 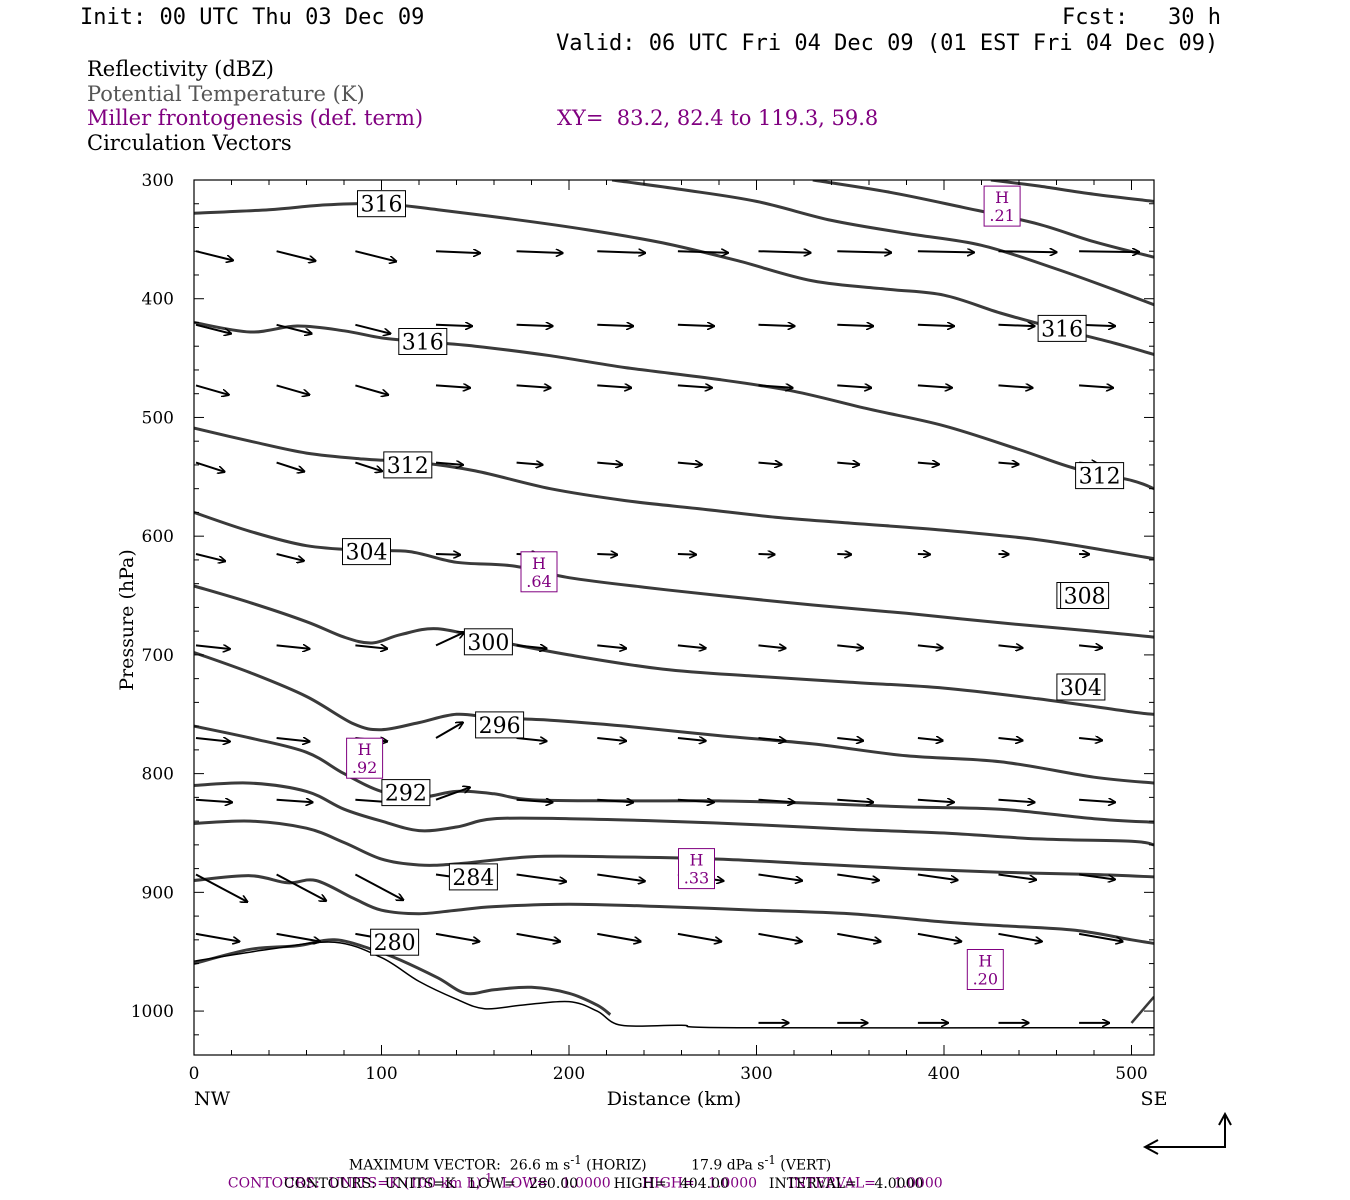 What do you see at coordinates (1085, 597) in the screenshot?
I see `contour-label-308: 308` at bounding box center [1085, 597].